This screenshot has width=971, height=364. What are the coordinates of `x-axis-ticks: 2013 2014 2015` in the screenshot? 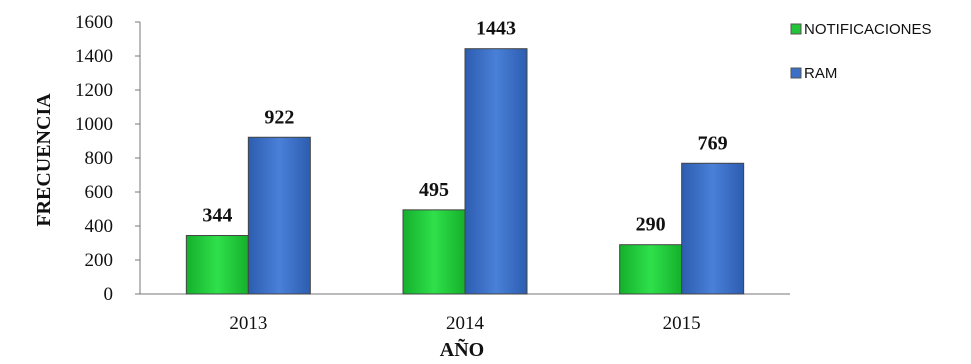 It's located at (464, 323).